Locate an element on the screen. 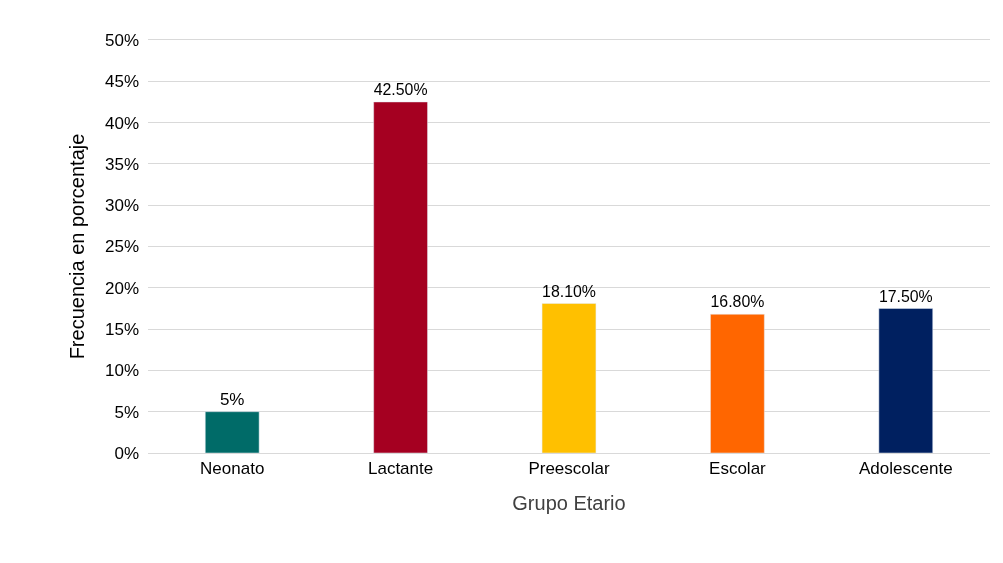 The height and width of the screenshot is (563, 1003). data-label: 17.50% is located at coordinates (905, 296).